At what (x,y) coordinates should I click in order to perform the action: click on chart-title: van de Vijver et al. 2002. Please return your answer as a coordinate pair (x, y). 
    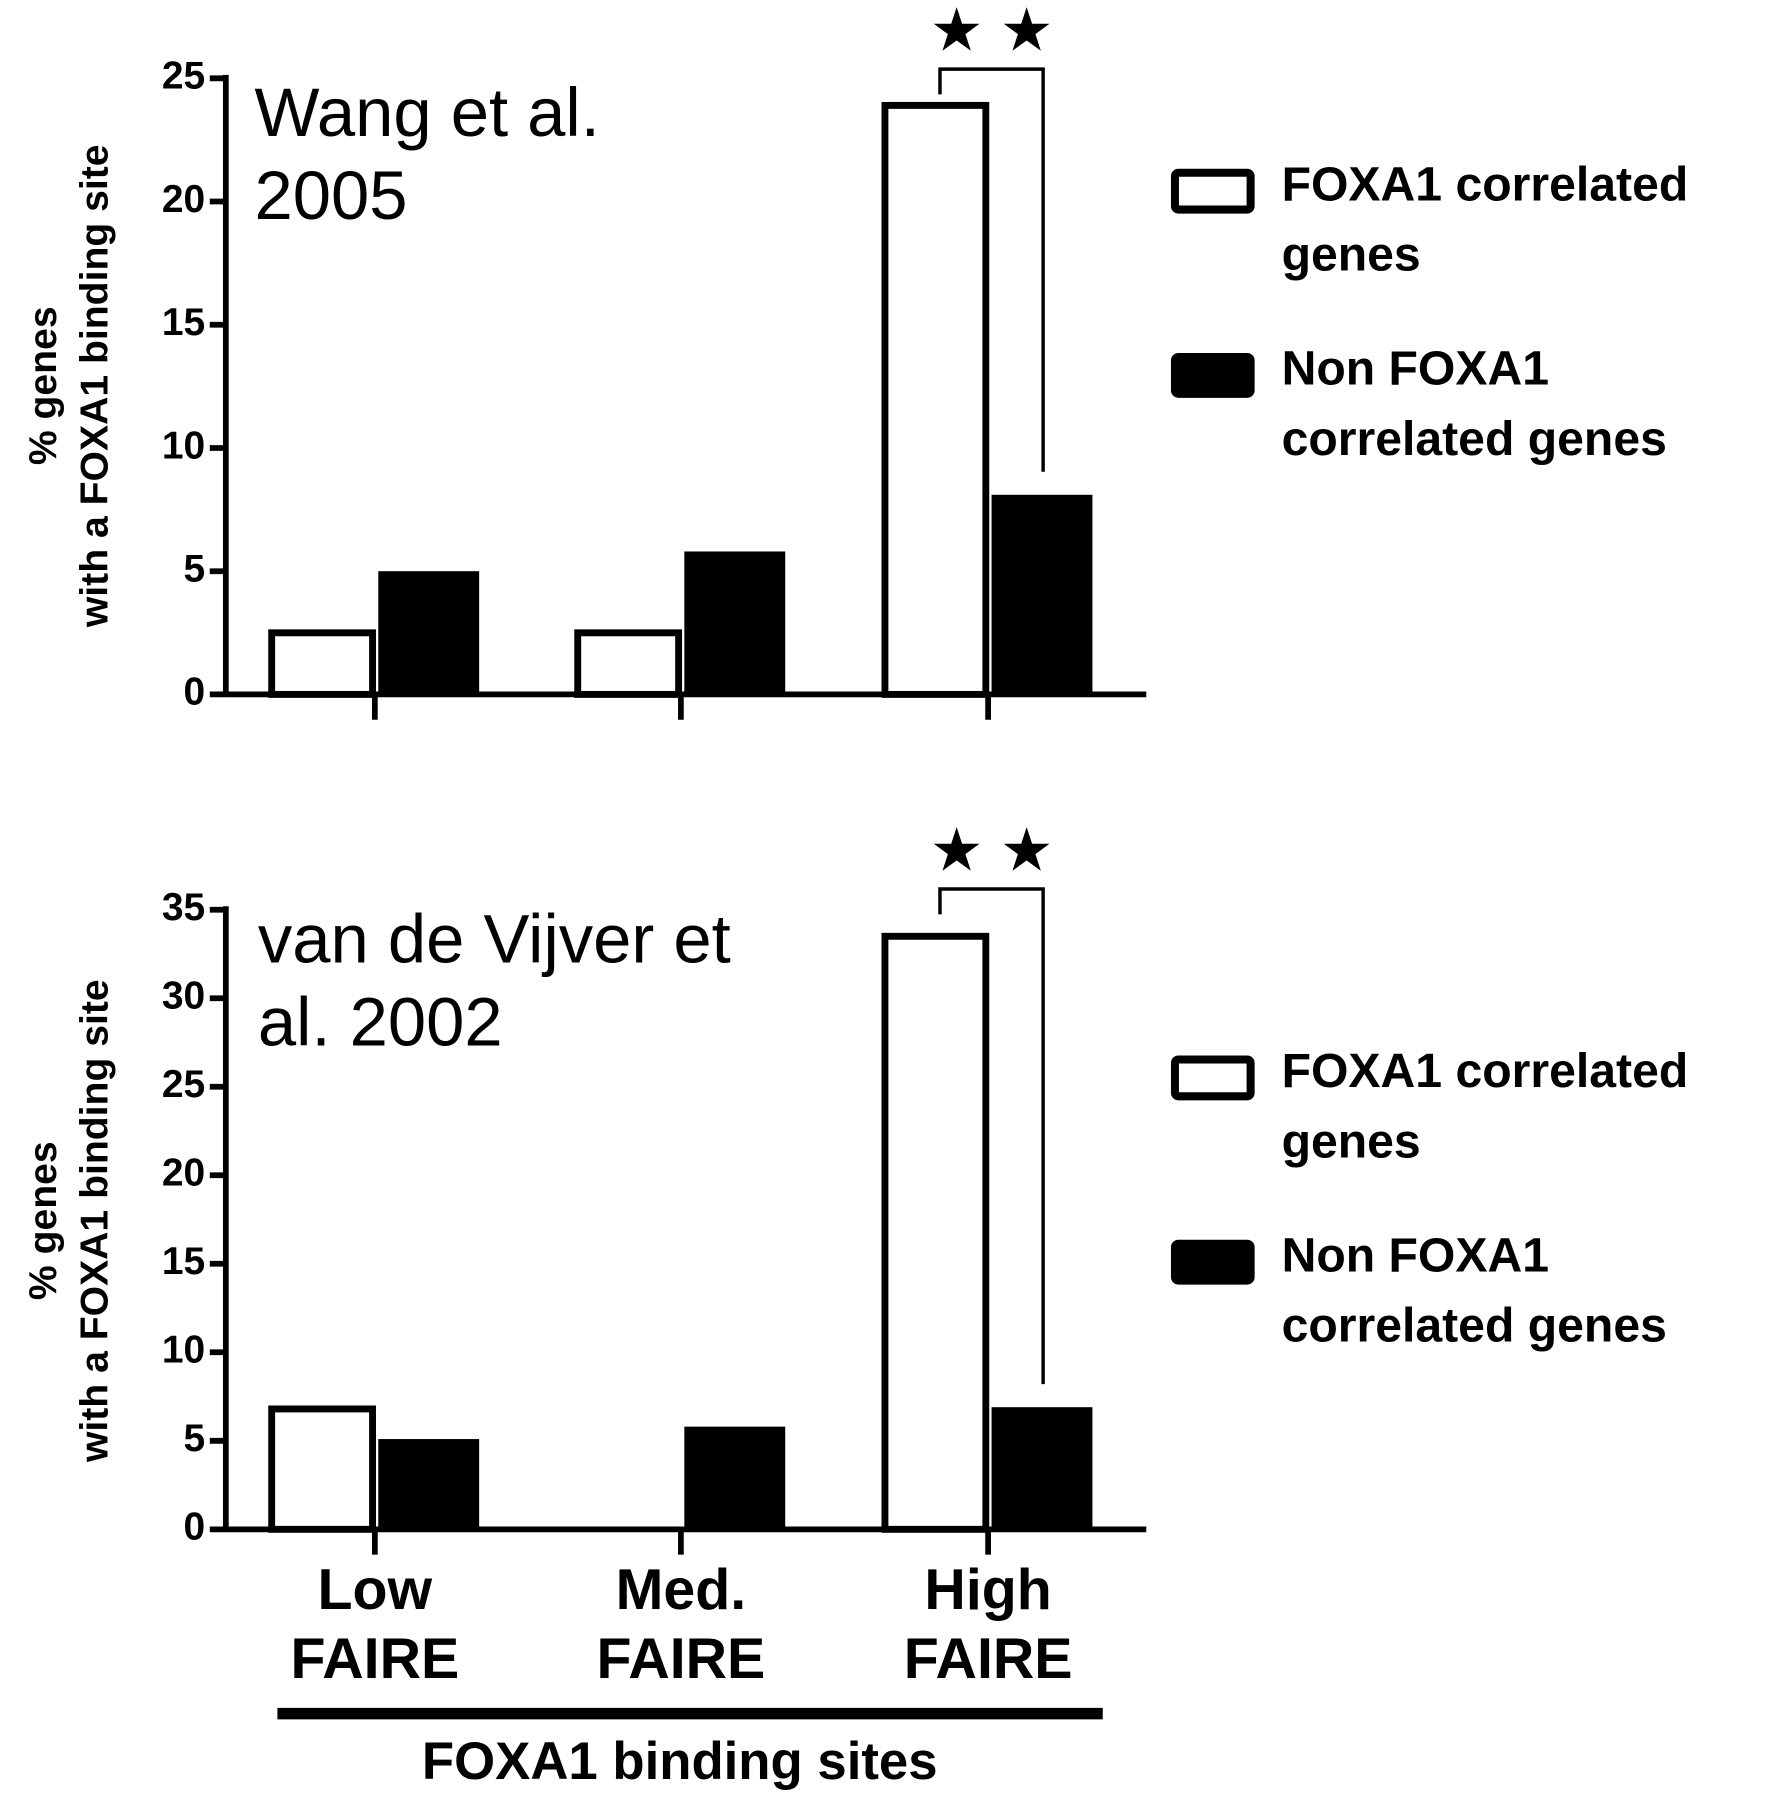
    Looking at the image, I should click on (494, 980).